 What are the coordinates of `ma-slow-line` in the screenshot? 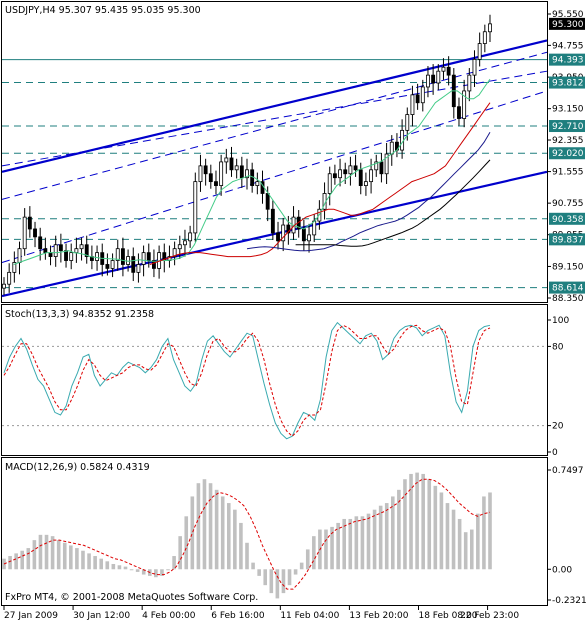 It's located at (368, 192).